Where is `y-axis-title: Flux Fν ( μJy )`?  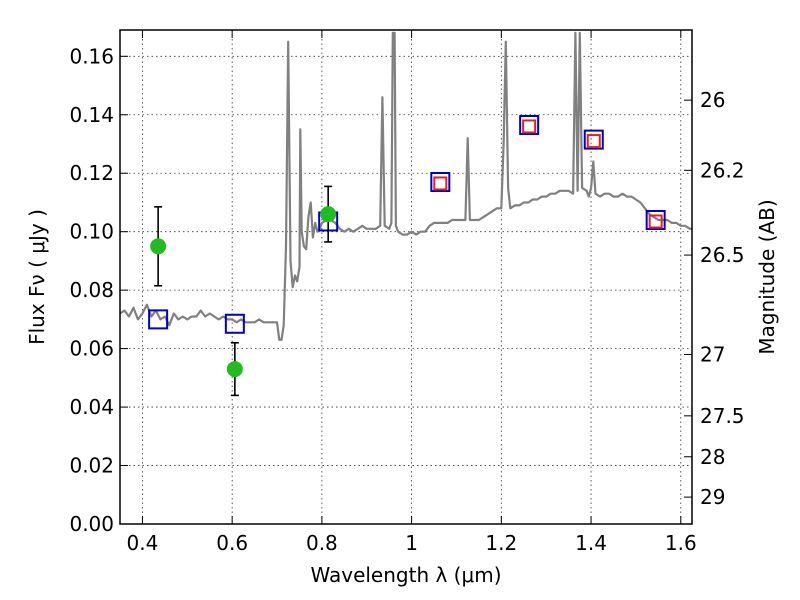 y-axis-title: Flux Fν ( μJy ) is located at coordinates (37, 277).